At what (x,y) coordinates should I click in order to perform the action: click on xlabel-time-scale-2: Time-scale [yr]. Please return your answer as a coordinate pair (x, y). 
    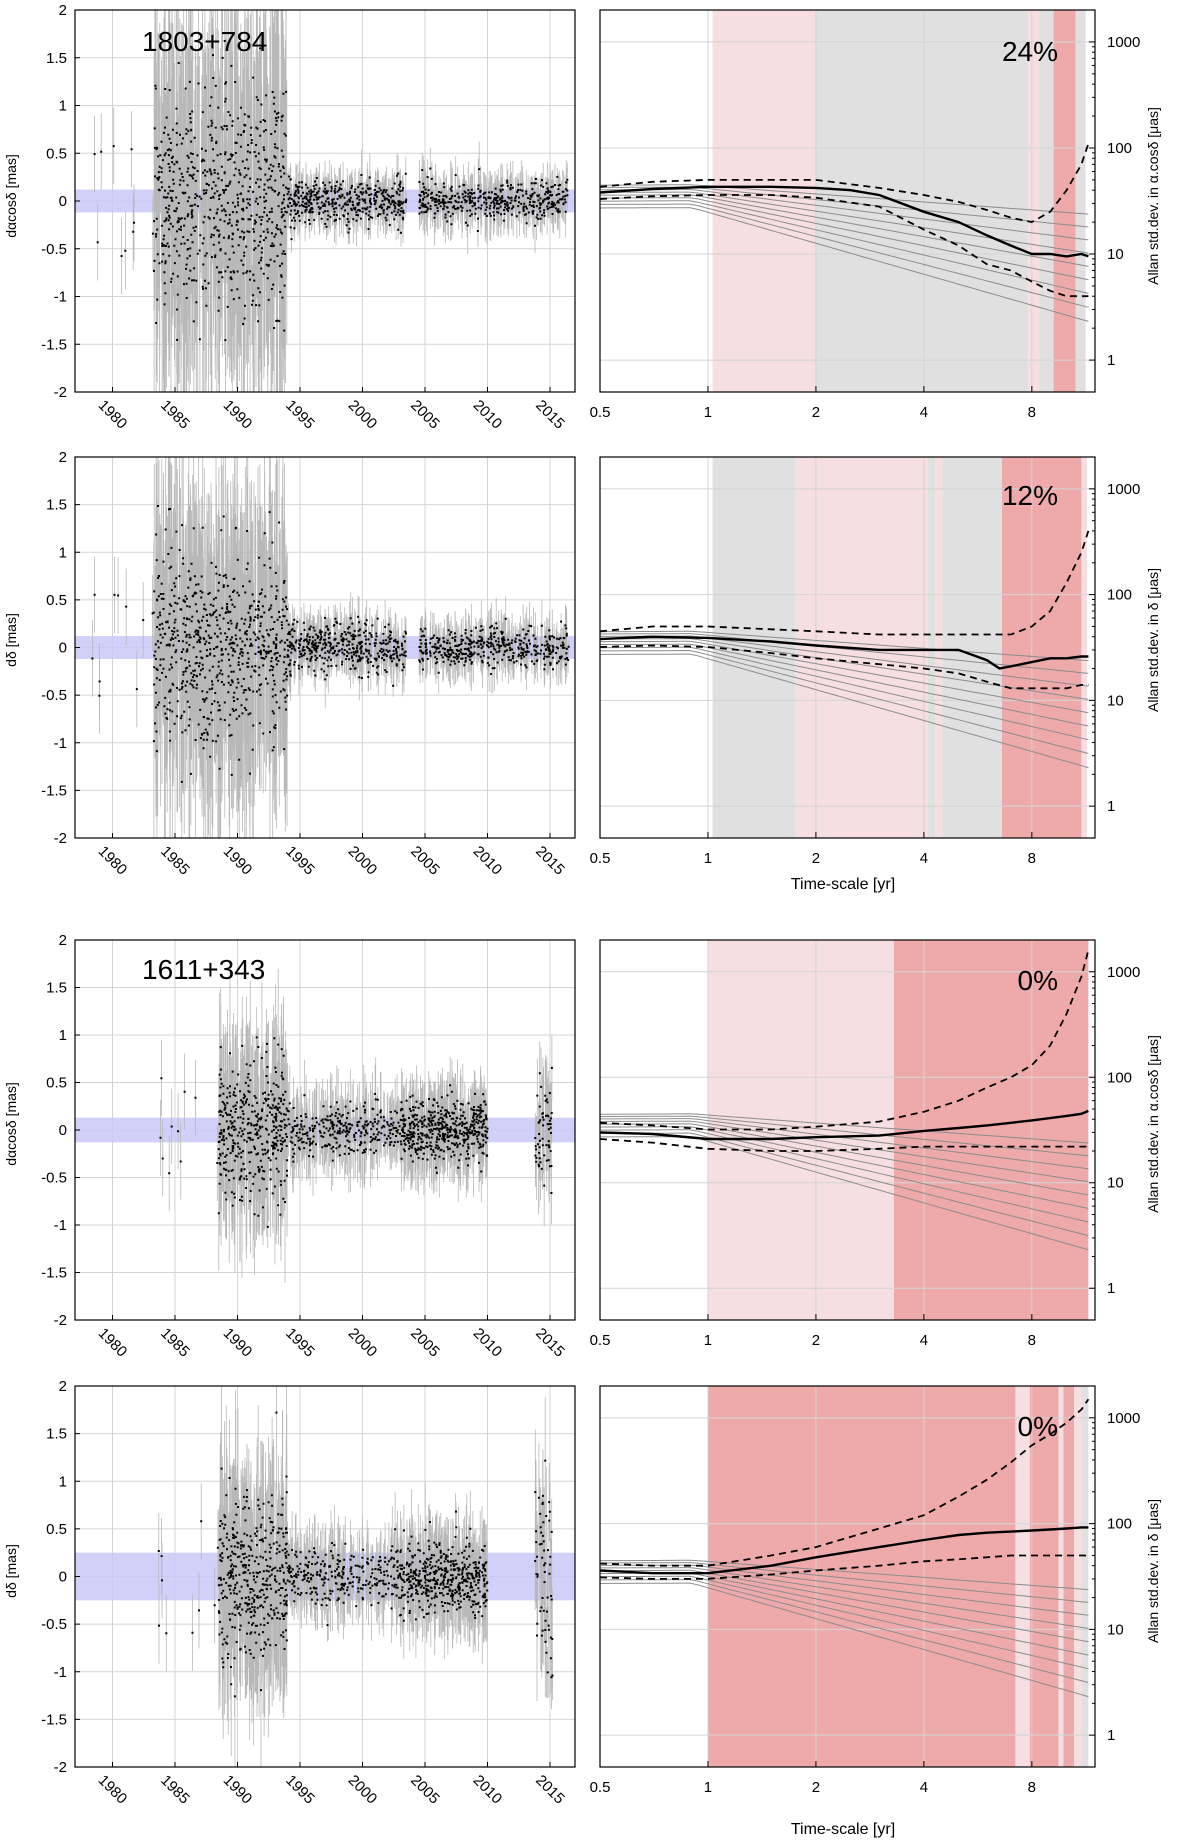
    Looking at the image, I should click on (843, 1829).